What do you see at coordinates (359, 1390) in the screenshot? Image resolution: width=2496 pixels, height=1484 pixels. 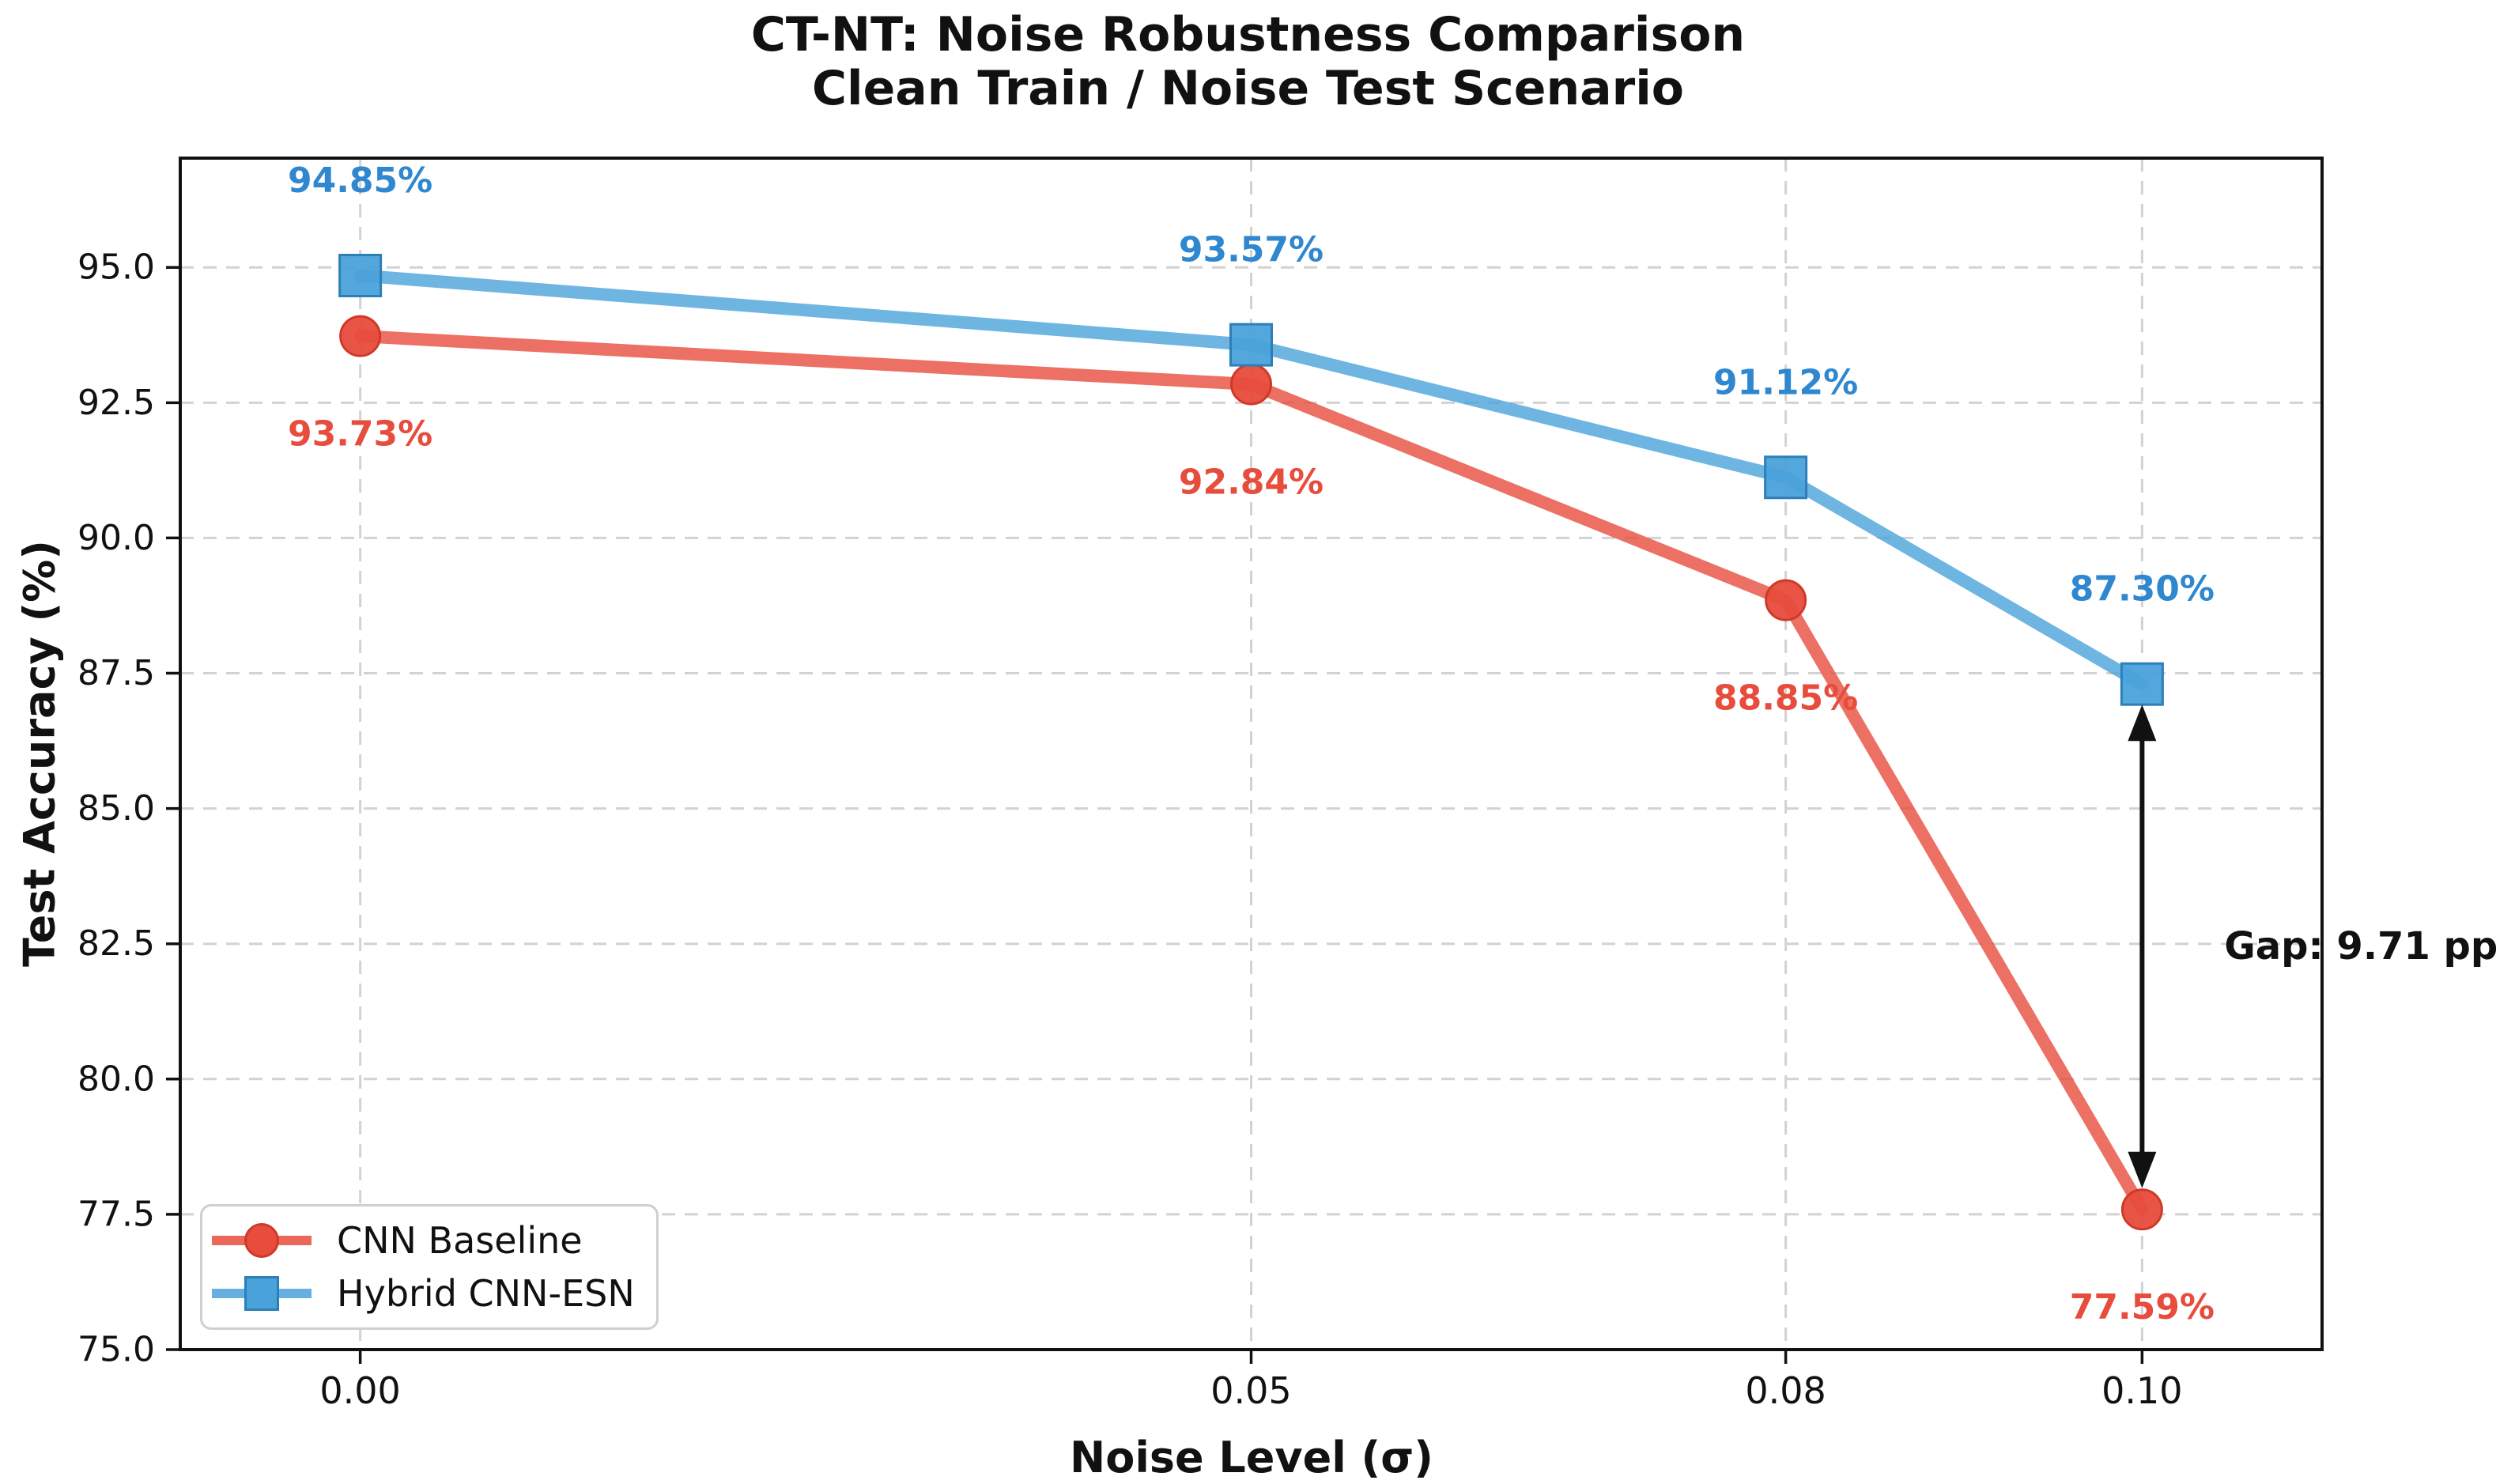 I see `x-tick-label: 0.00` at bounding box center [359, 1390].